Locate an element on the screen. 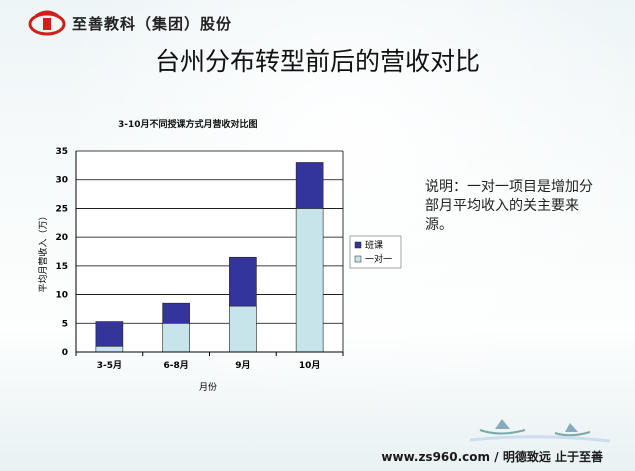 Image resolution: width=635 pixels, height=471 pixels. y-tick-label: 35 is located at coordinates (61, 152).